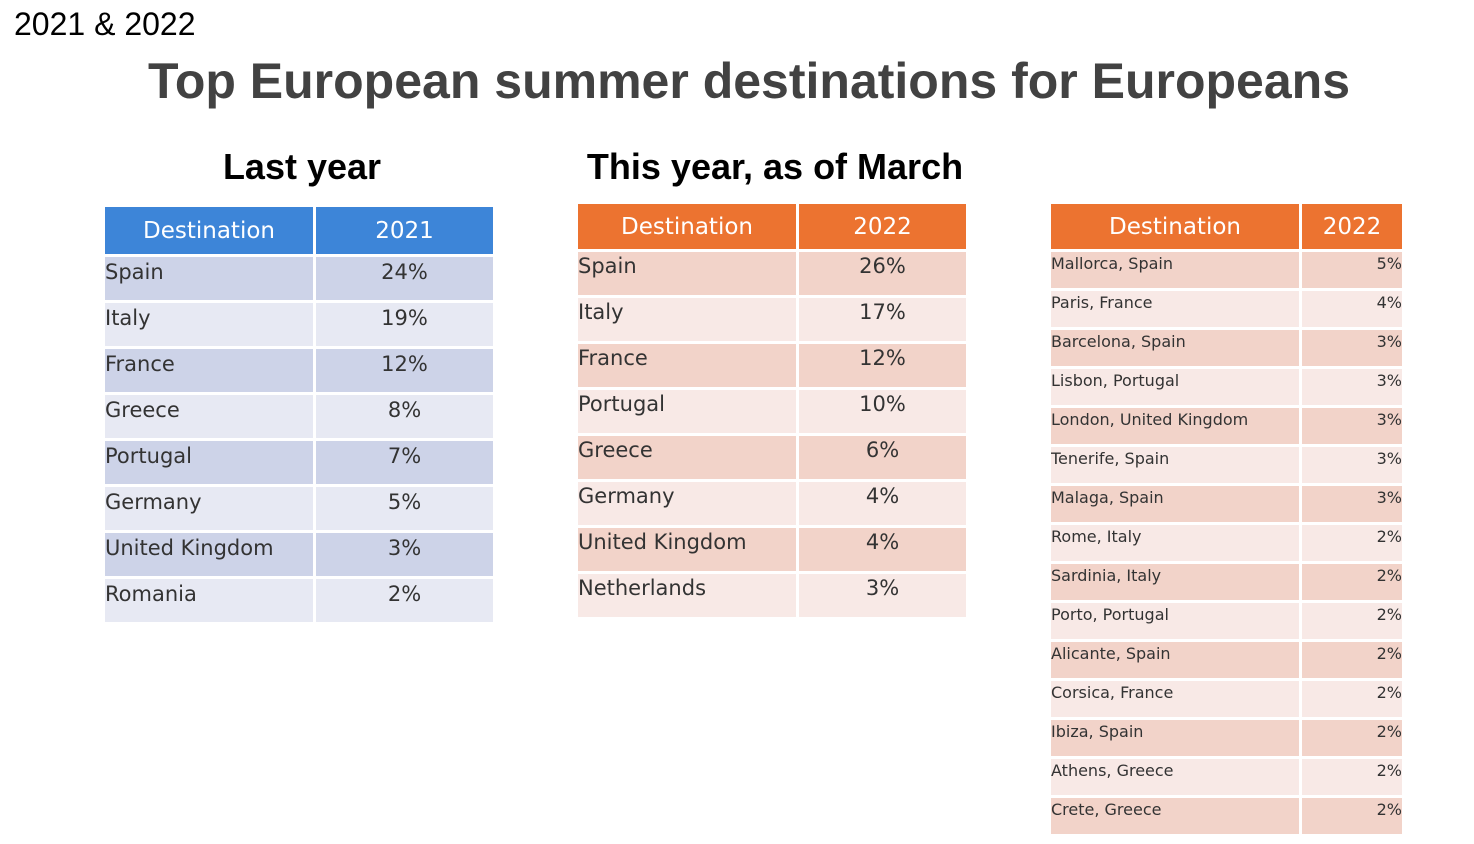  Describe the element at coordinates (1175, 465) in the screenshot. I see `destination-cell: Tenerife, Spain` at that location.